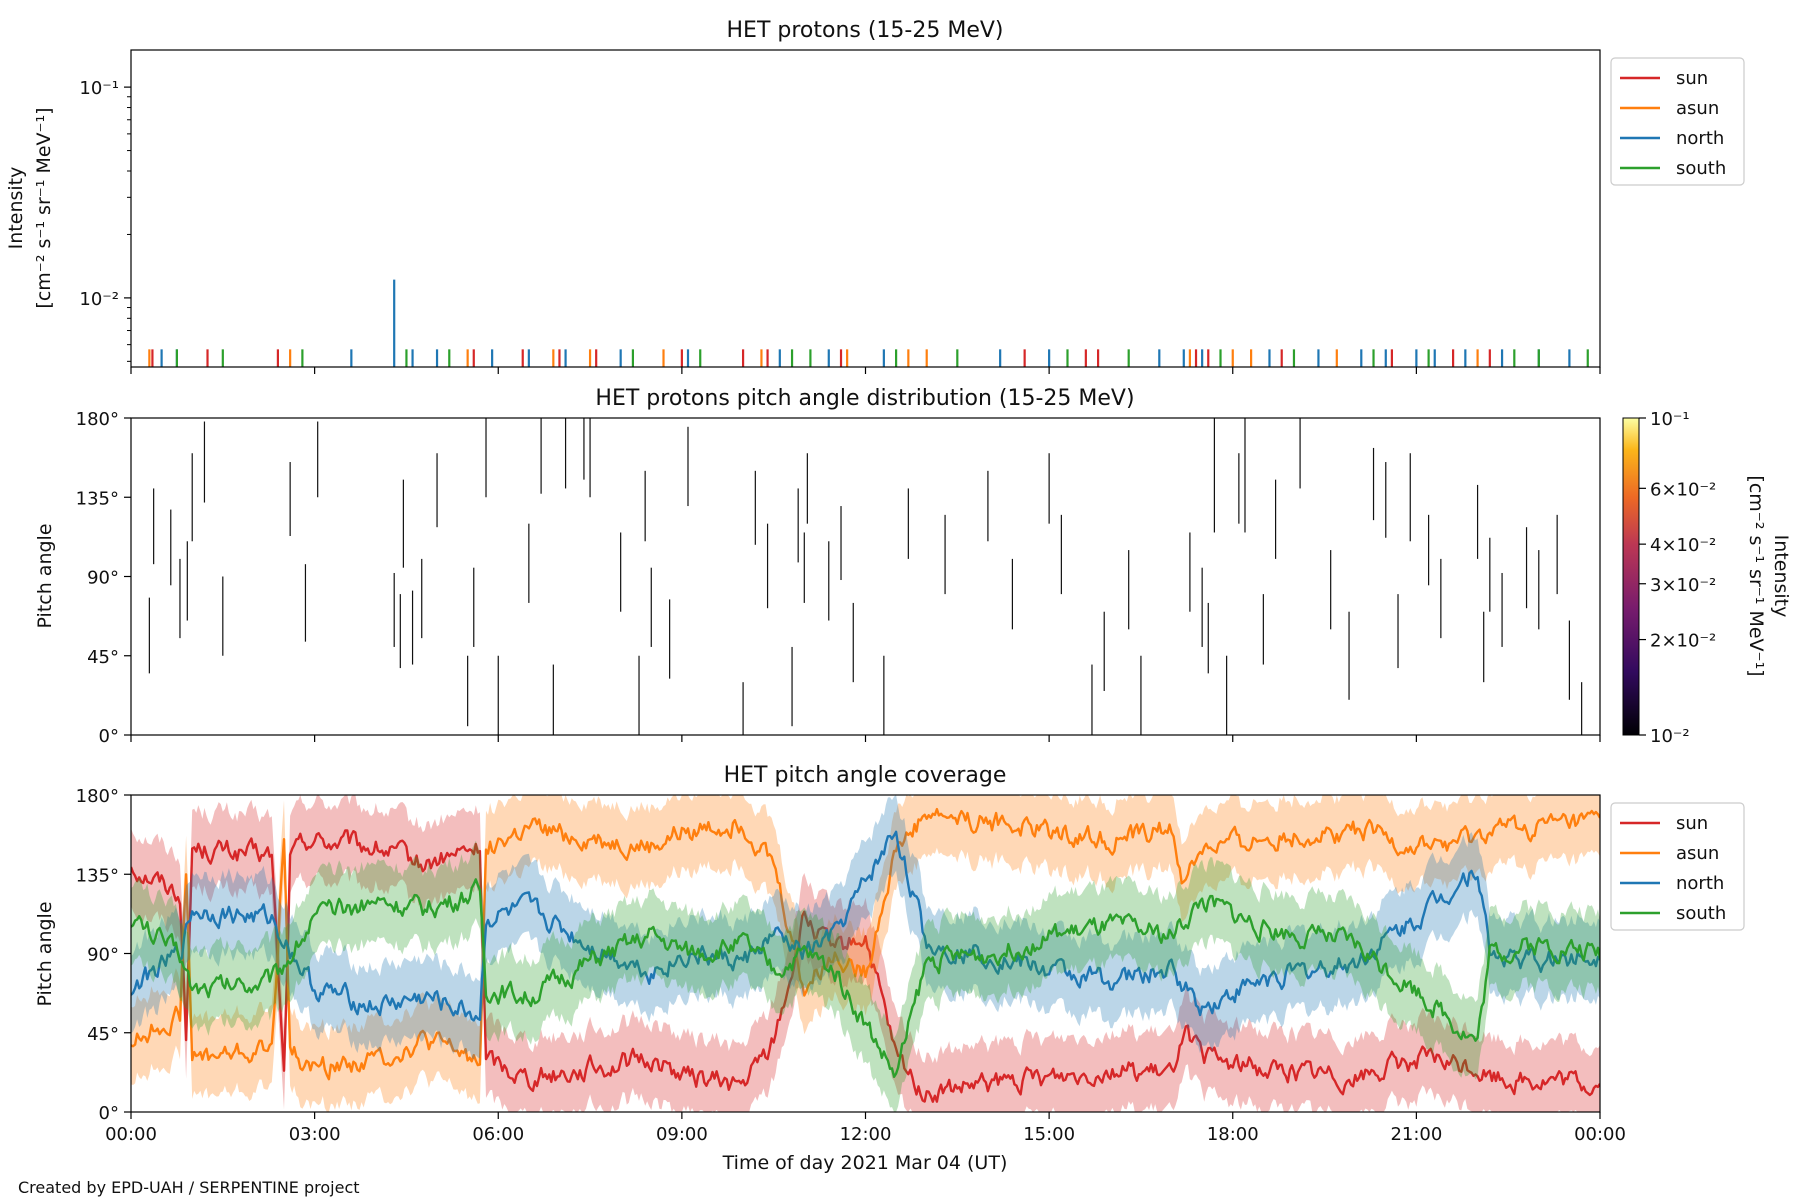 The width and height of the screenshot is (1800, 1200). What do you see at coordinates (1683, 585) in the screenshot?
I see `colorbar-tick-label: 3×10⁻²` at bounding box center [1683, 585].